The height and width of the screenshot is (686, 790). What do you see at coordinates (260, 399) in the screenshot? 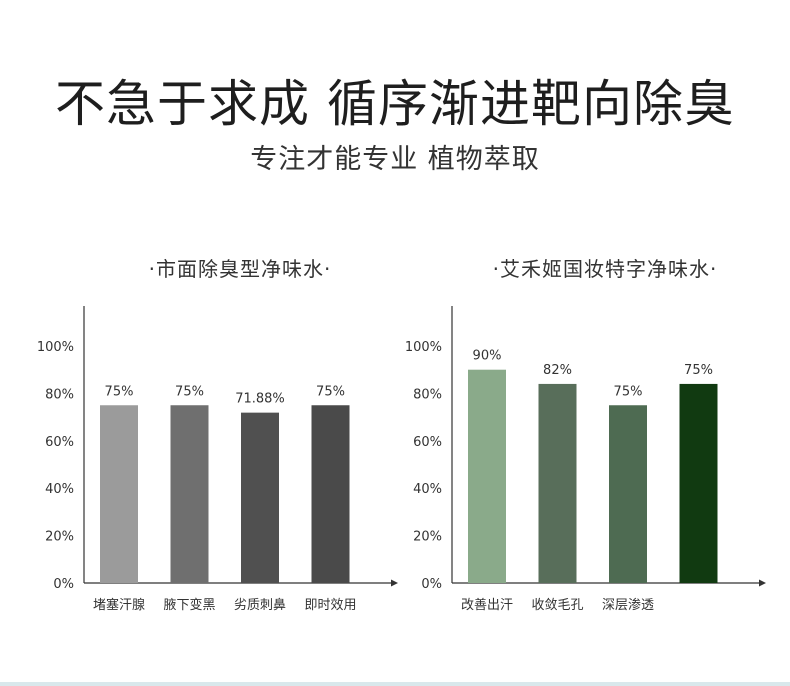
I see `data-label: 71.88%` at bounding box center [260, 399].